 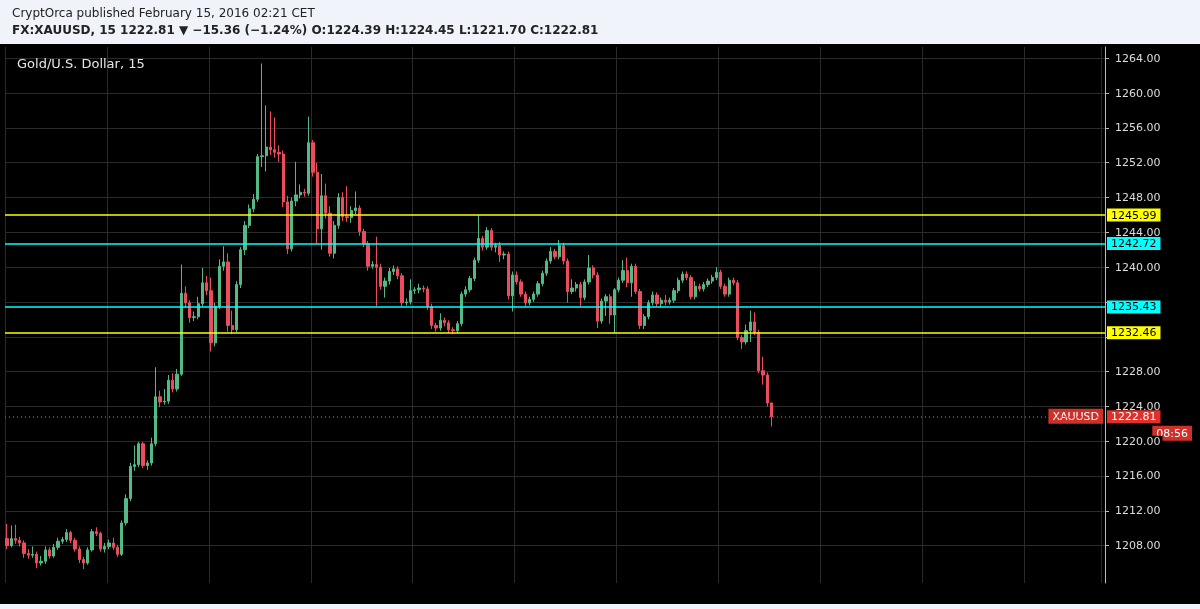 What do you see at coordinates (1134, 417) in the screenshot?
I see `ref-line-label: 1222.81` at bounding box center [1134, 417].